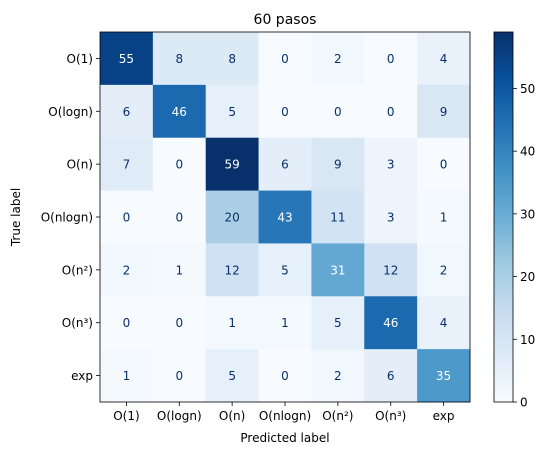 The image size is (550, 455). What do you see at coordinates (232, 416) in the screenshot?
I see `x-tick-label: O(n)` at bounding box center [232, 416].